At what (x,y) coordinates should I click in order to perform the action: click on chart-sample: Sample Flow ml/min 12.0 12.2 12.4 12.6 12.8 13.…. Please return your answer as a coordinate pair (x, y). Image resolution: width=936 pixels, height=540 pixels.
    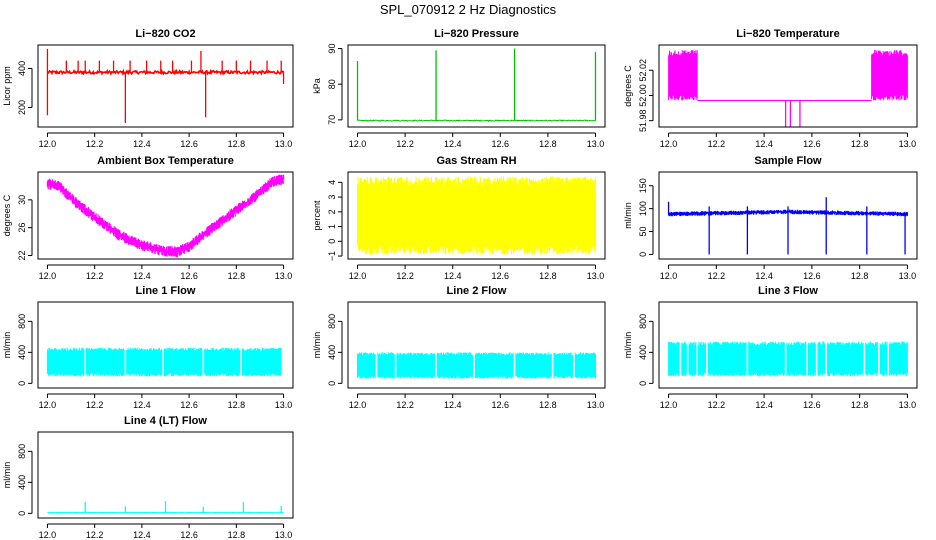
    Looking at the image, I should click on (770, 218).